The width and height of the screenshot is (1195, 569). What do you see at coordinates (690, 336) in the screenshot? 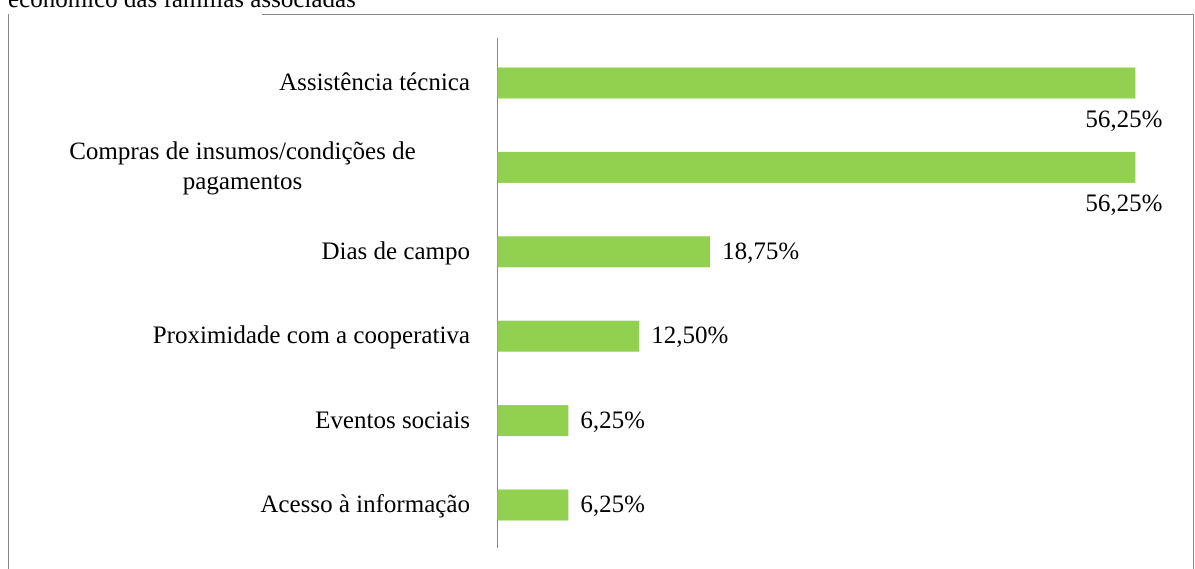
I see `data-label: 12,50%` at bounding box center [690, 336].